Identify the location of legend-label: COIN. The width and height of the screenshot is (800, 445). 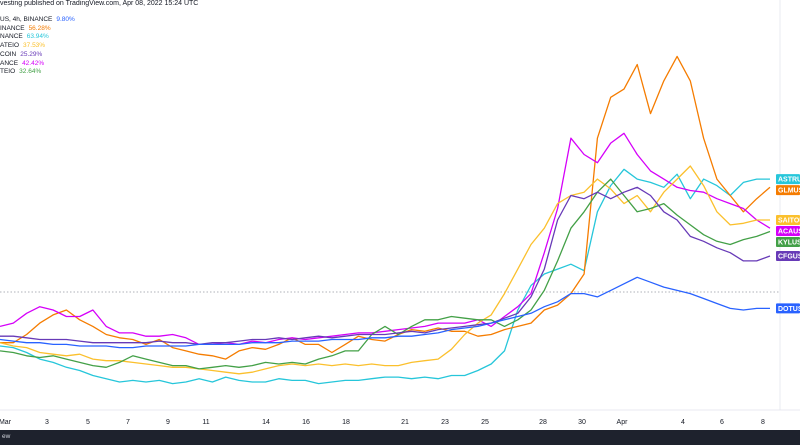
(8, 54).